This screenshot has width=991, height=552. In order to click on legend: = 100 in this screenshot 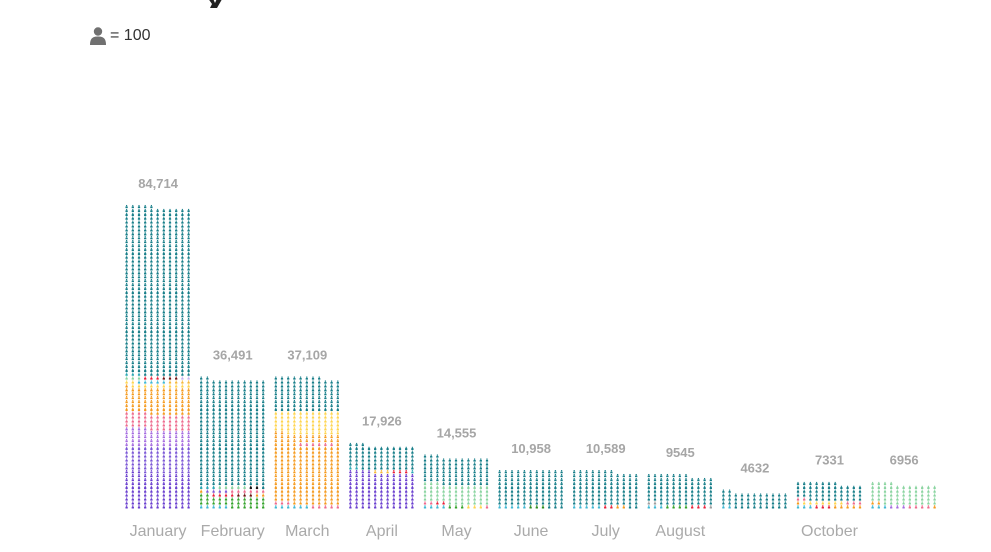, I will do `click(119, 36)`.